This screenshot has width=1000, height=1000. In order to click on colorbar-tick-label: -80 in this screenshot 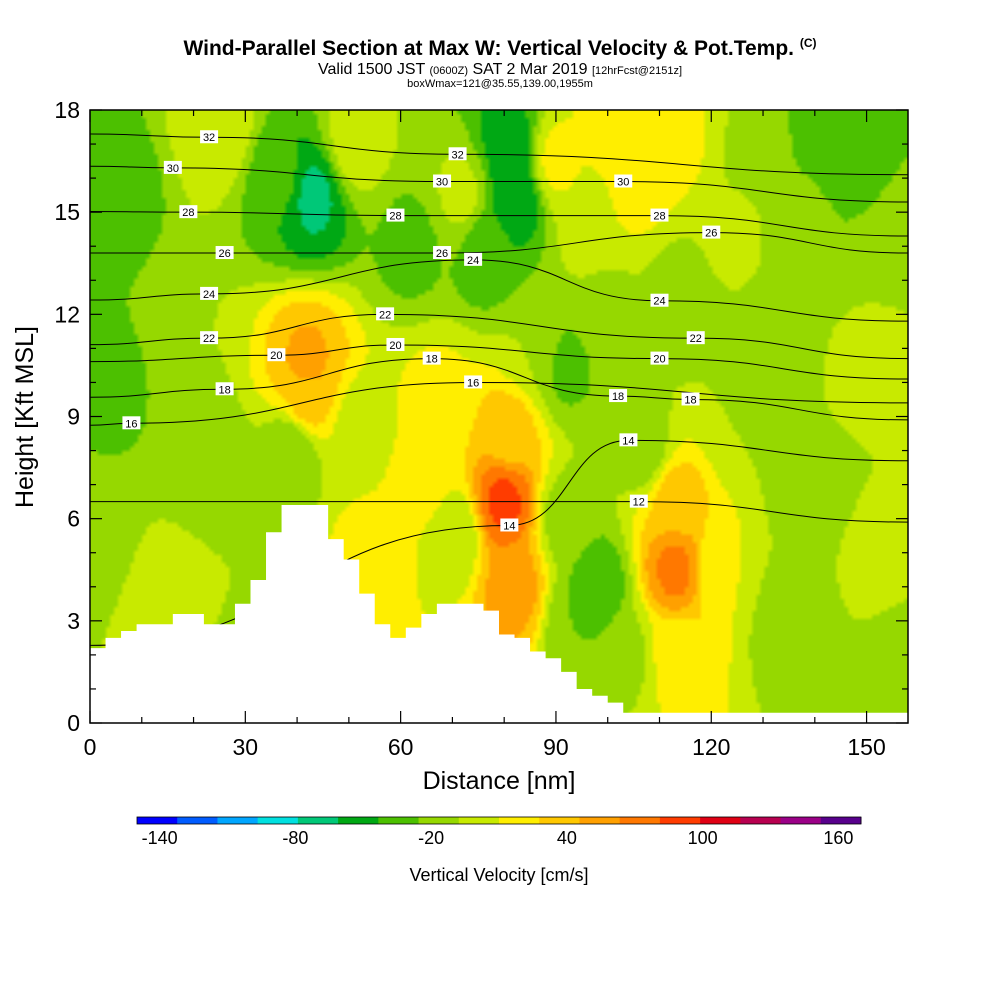, I will do `click(295, 838)`.